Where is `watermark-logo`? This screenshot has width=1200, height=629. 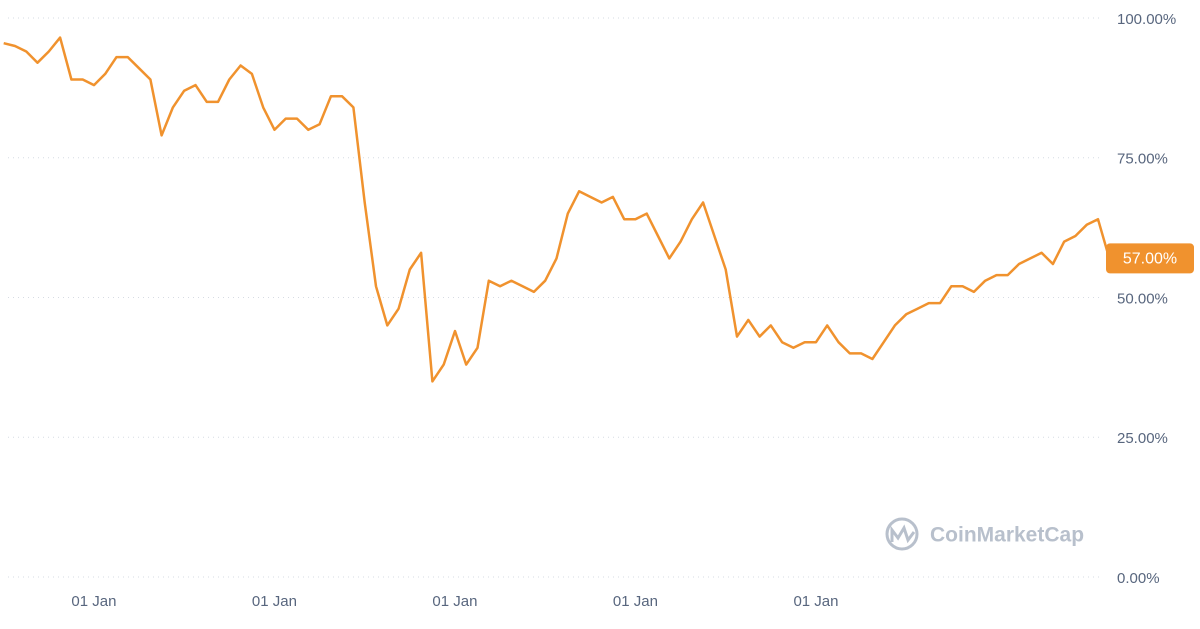 watermark-logo is located at coordinates (902, 534).